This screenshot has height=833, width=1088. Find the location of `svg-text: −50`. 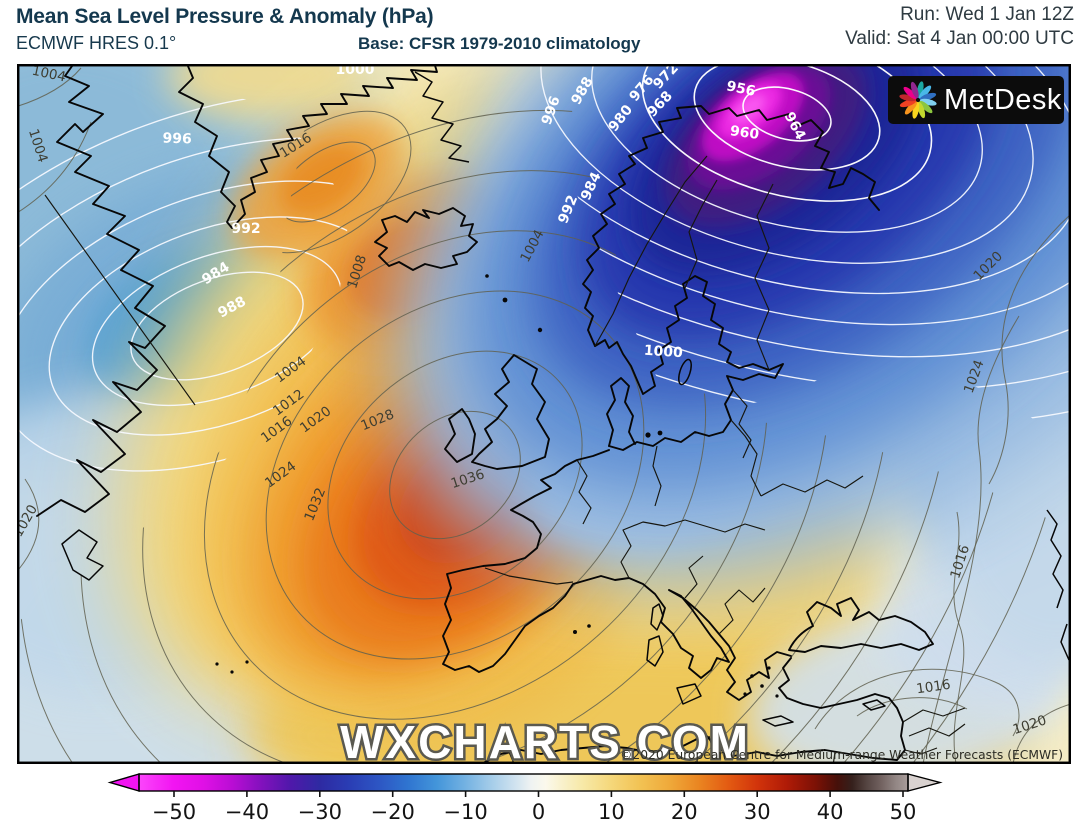

svg-text: −50 is located at coordinates (174, 812).